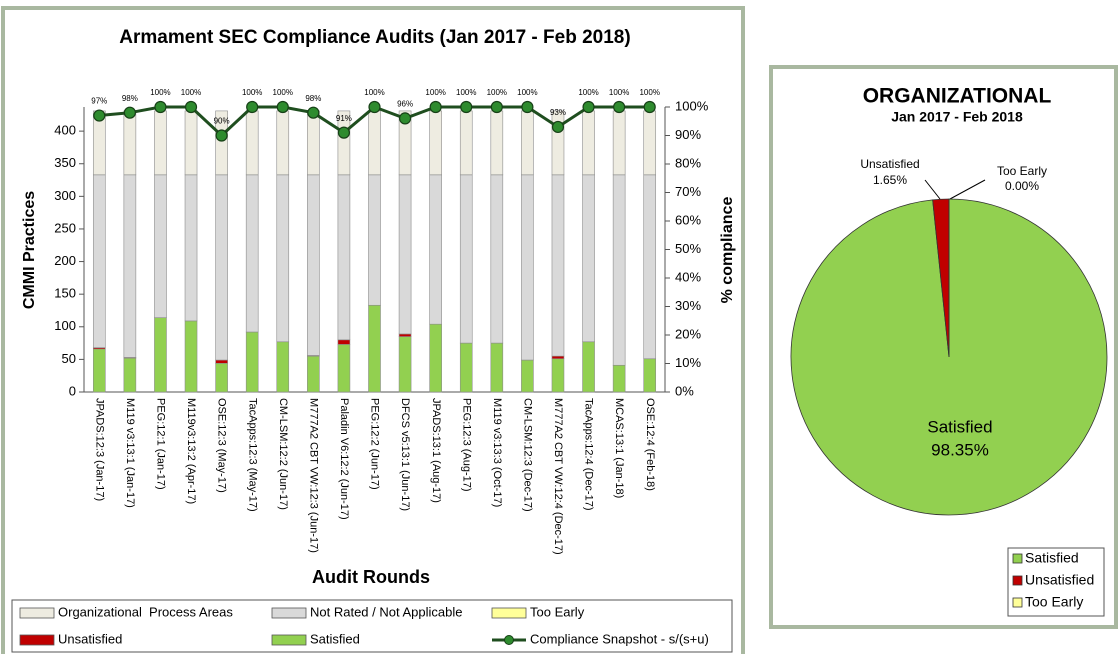 The height and width of the screenshot is (654, 1118). I want to click on x-tick-label: TacApps:12:4 (Dec-17), so click(589, 454).